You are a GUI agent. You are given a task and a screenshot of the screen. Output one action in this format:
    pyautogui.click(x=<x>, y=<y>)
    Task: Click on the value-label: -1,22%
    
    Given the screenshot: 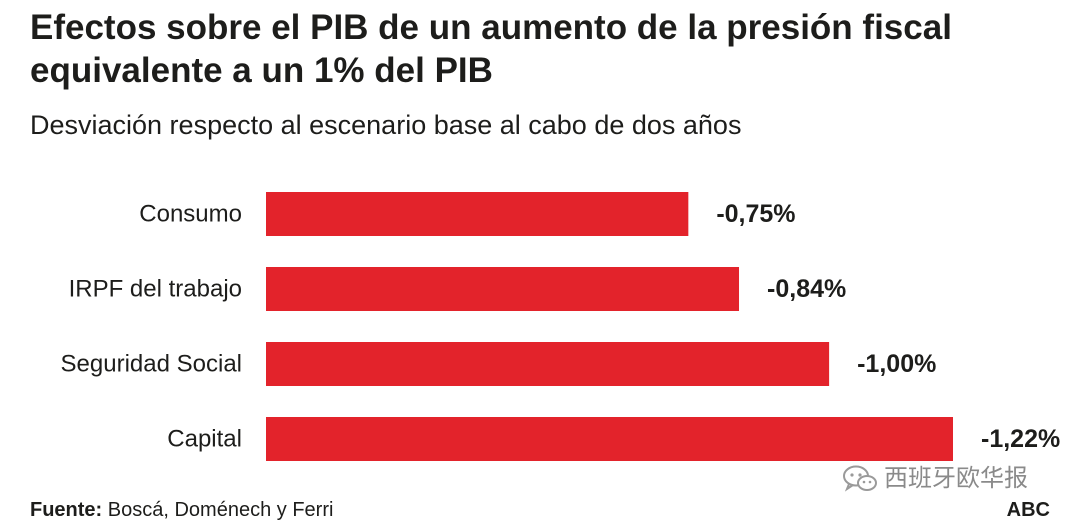 What is the action you would take?
    pyautogui.click(x=1020, y=439)
    